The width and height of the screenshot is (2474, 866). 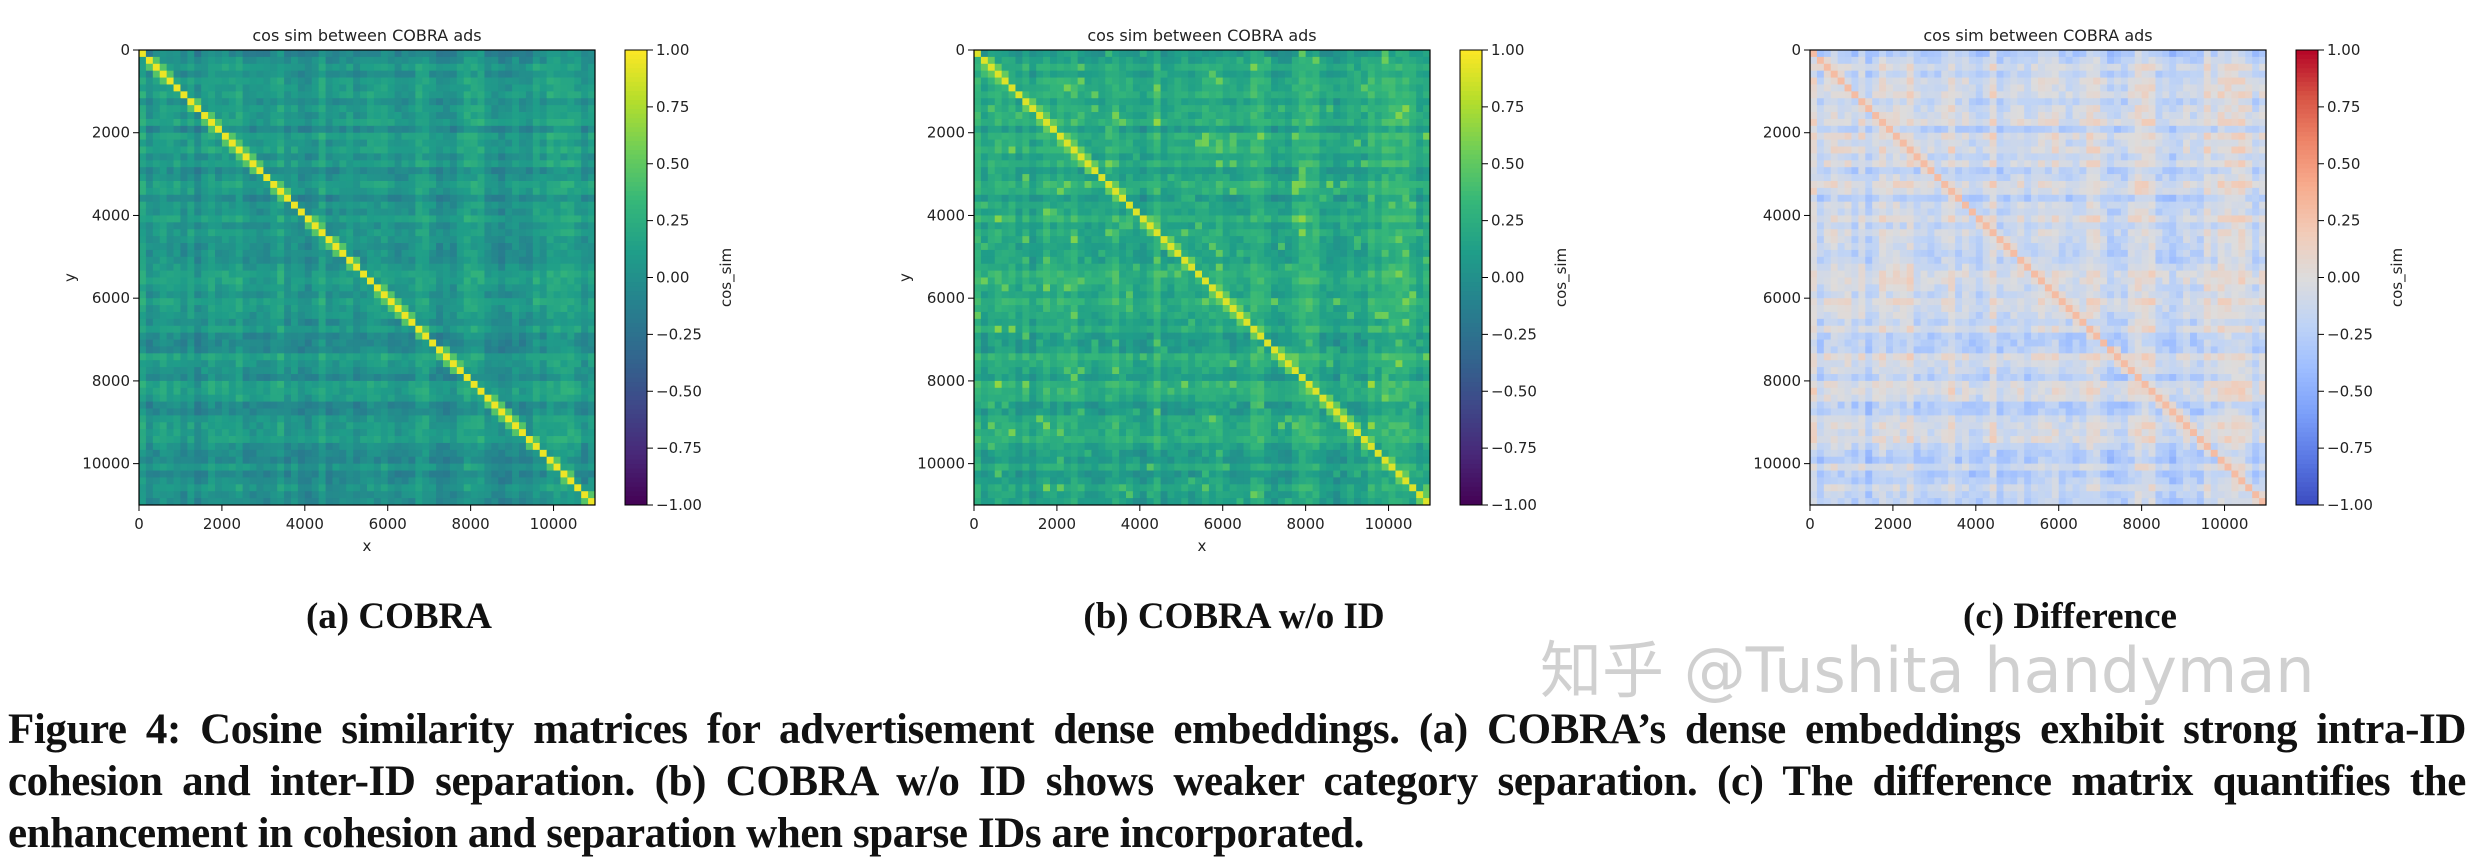 What do you see at coordinates (125, 50) in the screenshot?
I see `y-tick-label: 0` at bounding box center [125, 50].